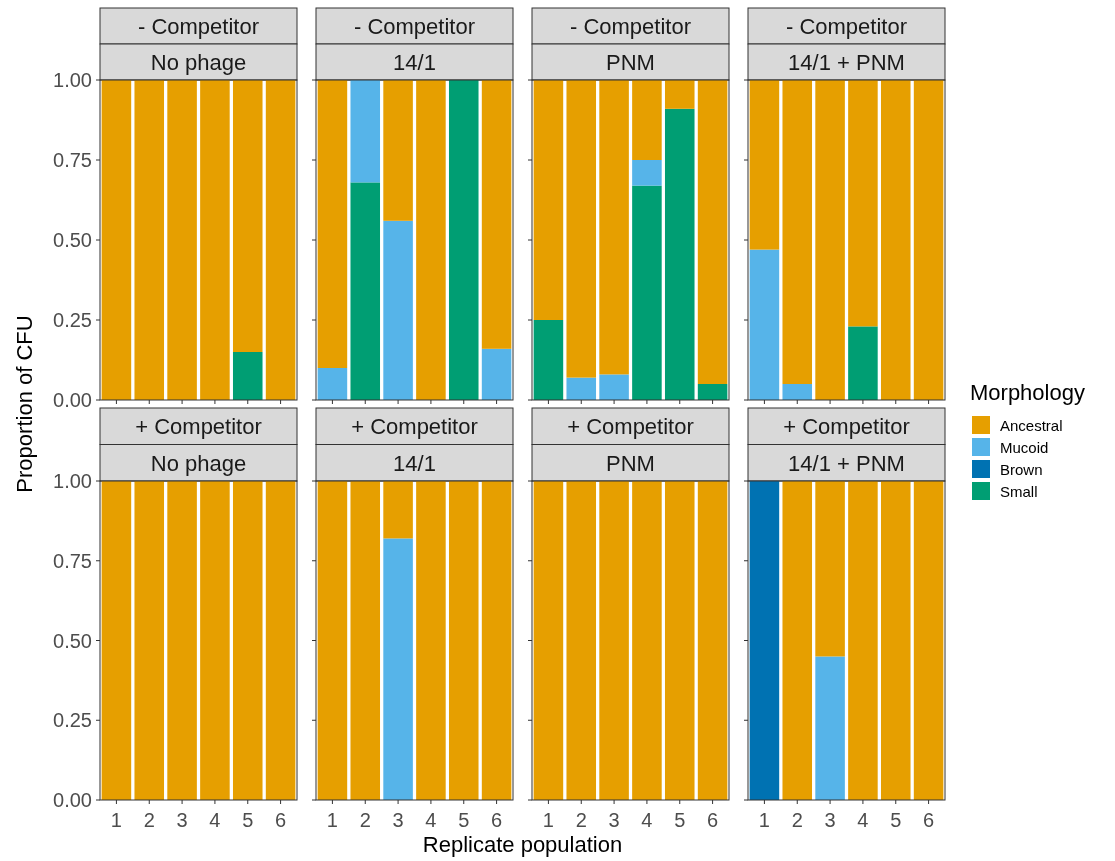 This screenshot has height=861, width=1115. Describe the element at coordinates (1031, 425) in the screenshot. I see `legend-label: Ancestral` at that location.